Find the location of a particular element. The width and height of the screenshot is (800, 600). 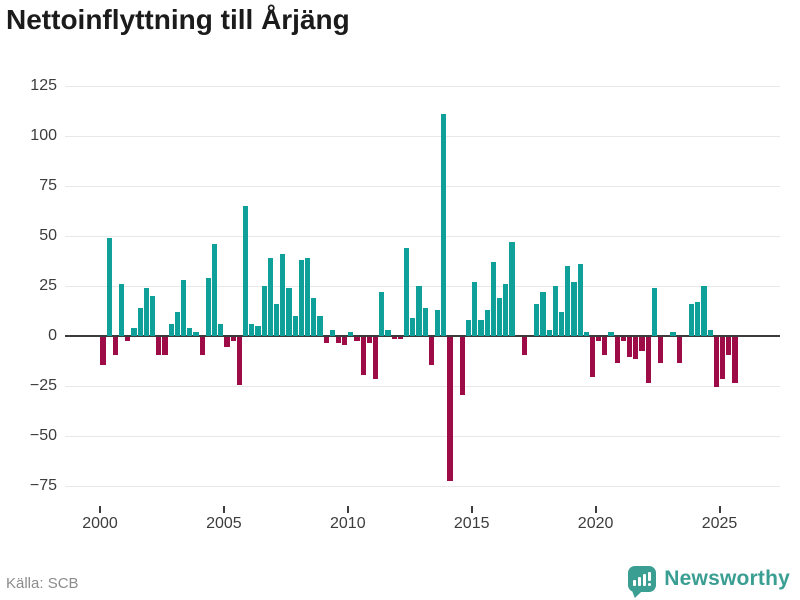

bar-2010-q4 is located at coordinates (369, 340).